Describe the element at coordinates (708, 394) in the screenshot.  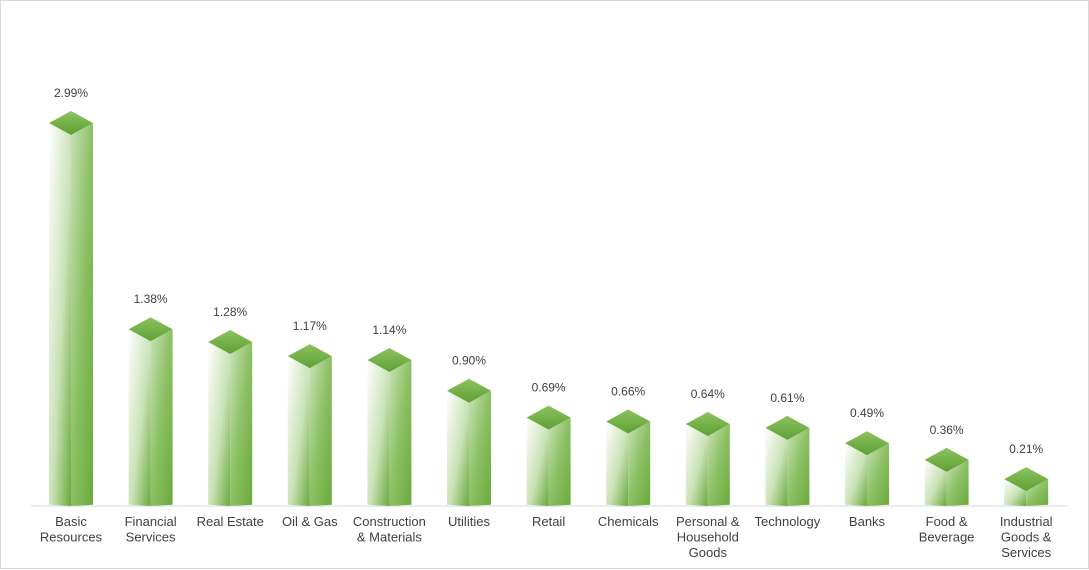
I see `data-label: 0.64%` at that location.